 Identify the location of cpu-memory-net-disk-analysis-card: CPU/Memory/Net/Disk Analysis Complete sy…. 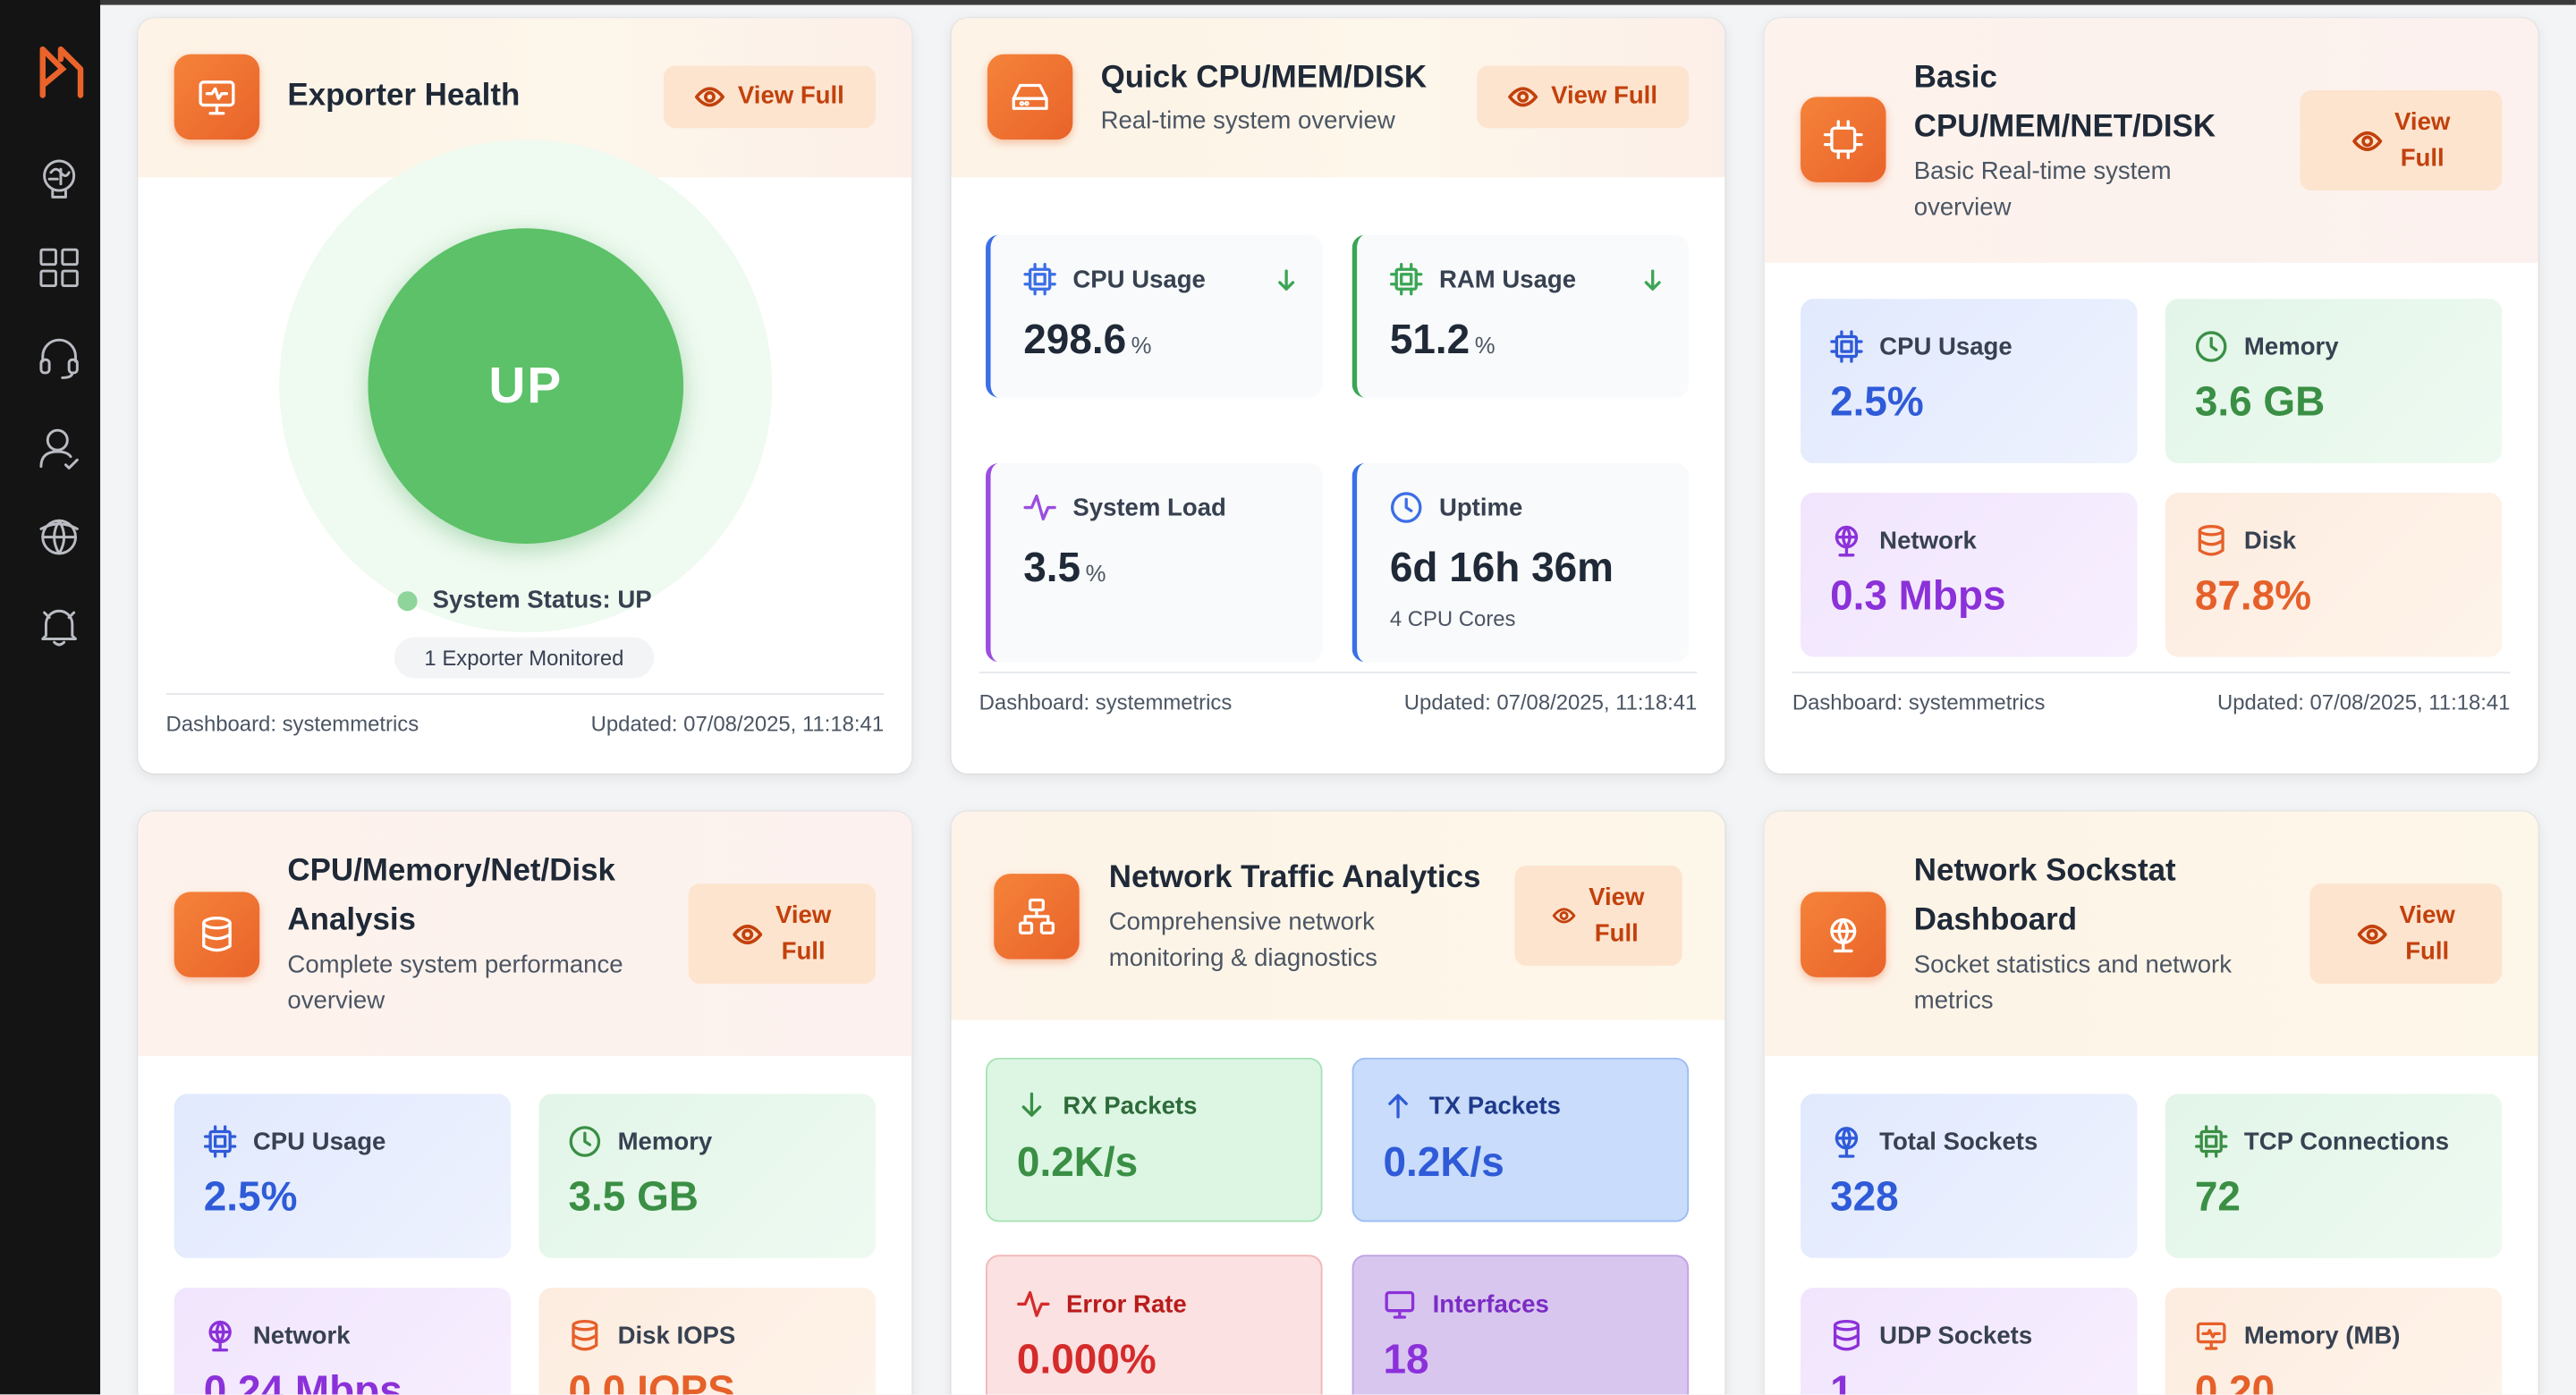
(525, 1103).